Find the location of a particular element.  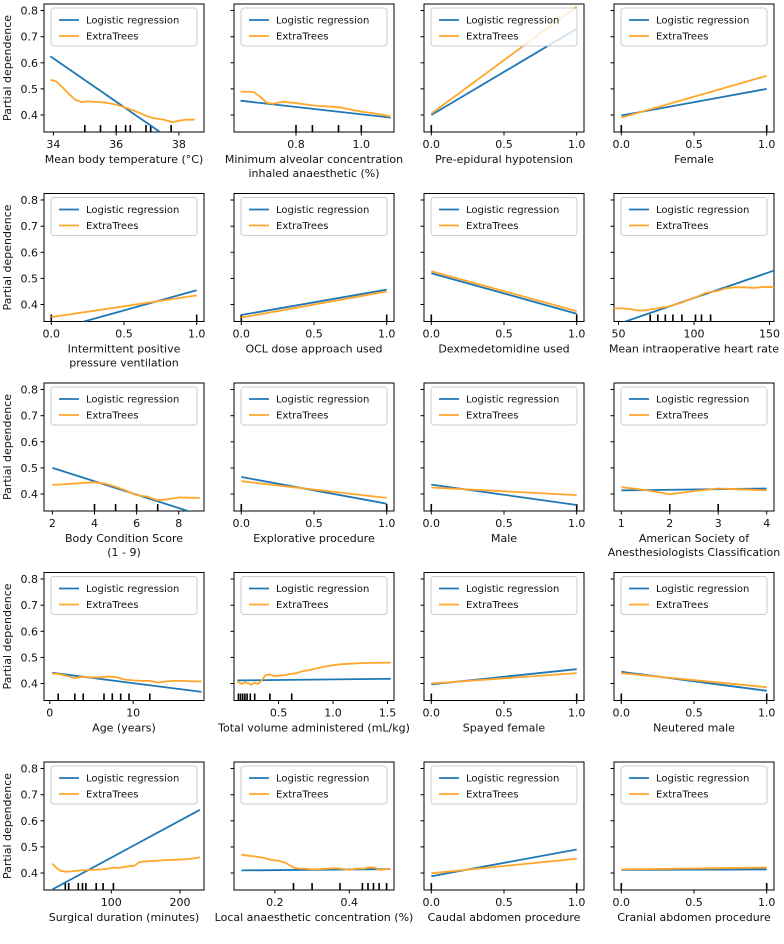

x-tick-label: 34 is located at coordinates (53, 144).